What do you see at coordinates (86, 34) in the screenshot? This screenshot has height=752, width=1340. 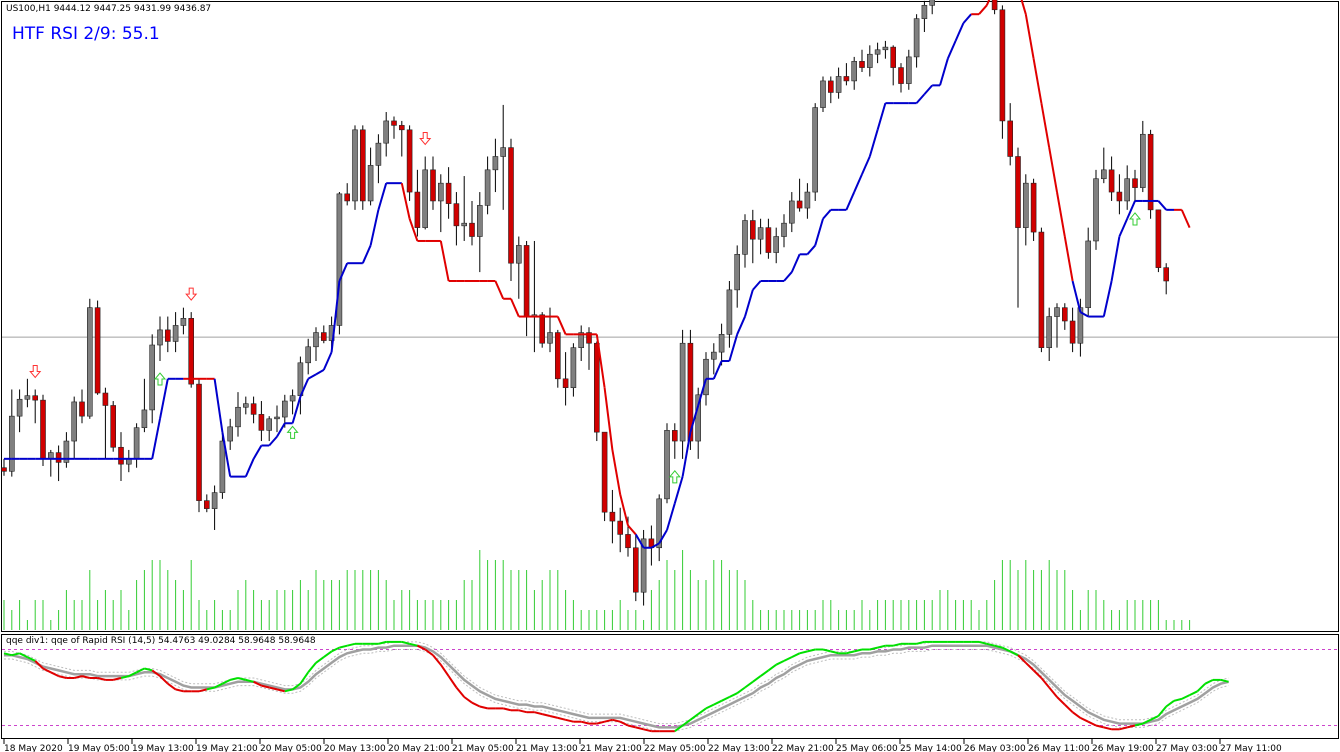 I see `htf-rsi-label: HTF RSI 2/9: 55.1` at bounding box center [86, 34].